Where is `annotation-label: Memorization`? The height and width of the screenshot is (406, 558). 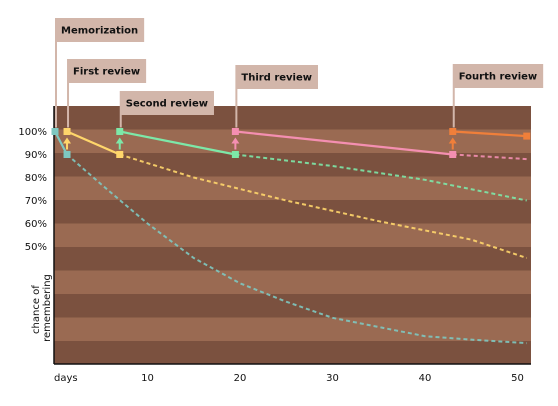 annotation-label: Memorization is located at coordinates (99, 31).